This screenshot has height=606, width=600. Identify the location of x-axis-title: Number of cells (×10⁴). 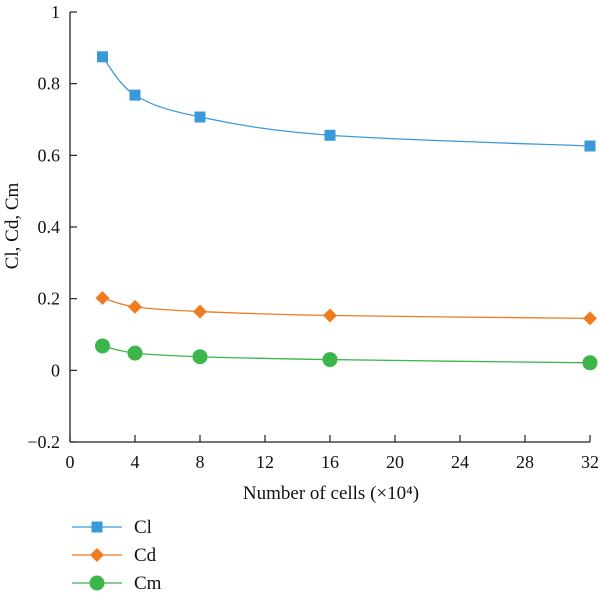
(331, 493).